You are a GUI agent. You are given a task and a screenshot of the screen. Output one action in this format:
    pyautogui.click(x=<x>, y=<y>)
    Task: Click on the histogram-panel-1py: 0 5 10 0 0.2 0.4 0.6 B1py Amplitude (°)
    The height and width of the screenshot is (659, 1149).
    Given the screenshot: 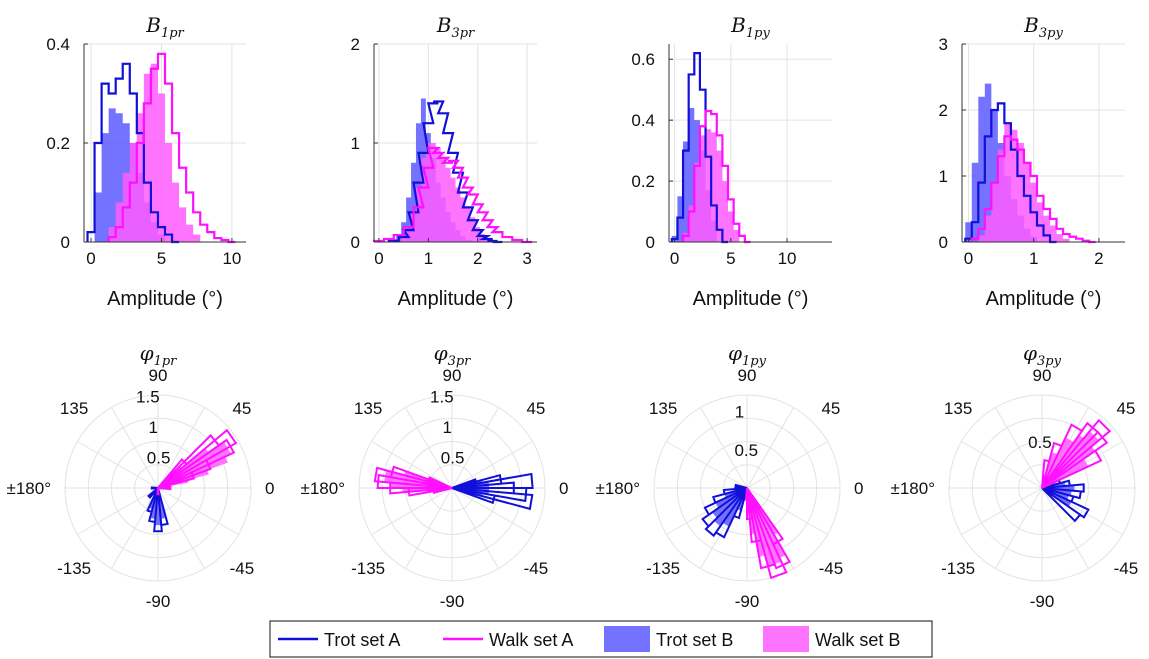 What is the action you would take?
    pyautogui.click(x=731, y=161)
    